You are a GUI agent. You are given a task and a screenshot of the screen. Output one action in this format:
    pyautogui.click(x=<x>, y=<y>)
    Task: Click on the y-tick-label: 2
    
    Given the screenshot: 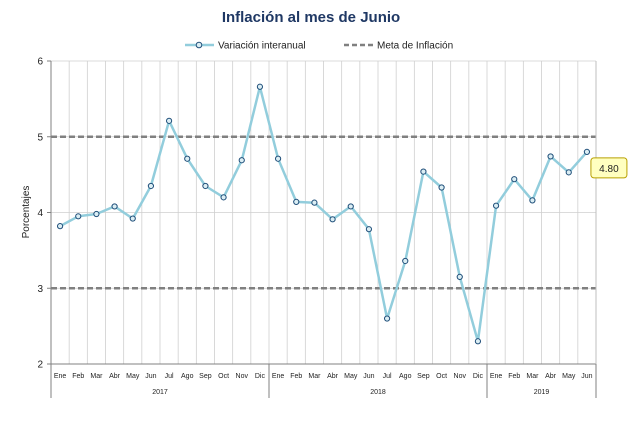 What is the action you would take?
    pyautogui.click(x=40, y=365)
    